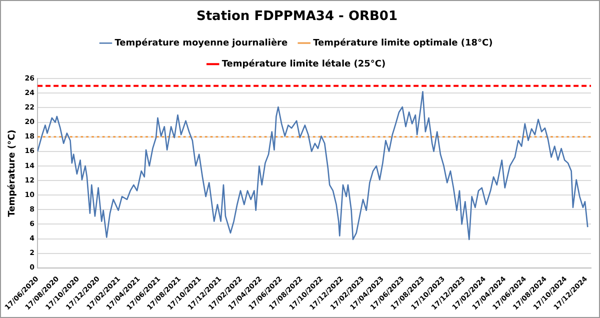  Describe the element at coordinates (403, 42) in the screenshot. I see `legend-label: Température limite optimale (18°C)` at that location.